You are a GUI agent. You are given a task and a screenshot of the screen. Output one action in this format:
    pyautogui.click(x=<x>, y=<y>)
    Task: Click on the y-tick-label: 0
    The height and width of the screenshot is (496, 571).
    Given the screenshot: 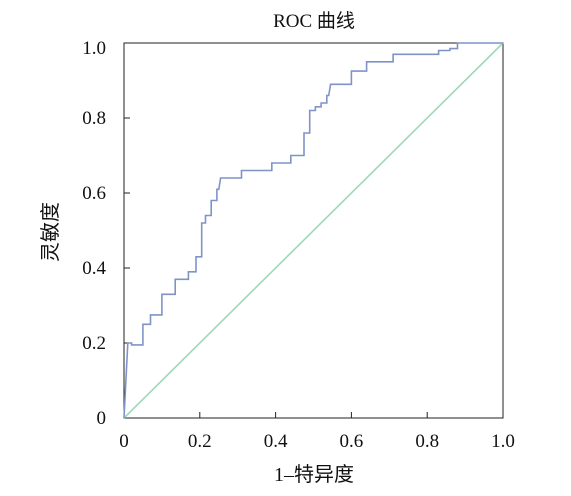 What is the action you would take?
    pyautogui.click(x=102, y=418)
    